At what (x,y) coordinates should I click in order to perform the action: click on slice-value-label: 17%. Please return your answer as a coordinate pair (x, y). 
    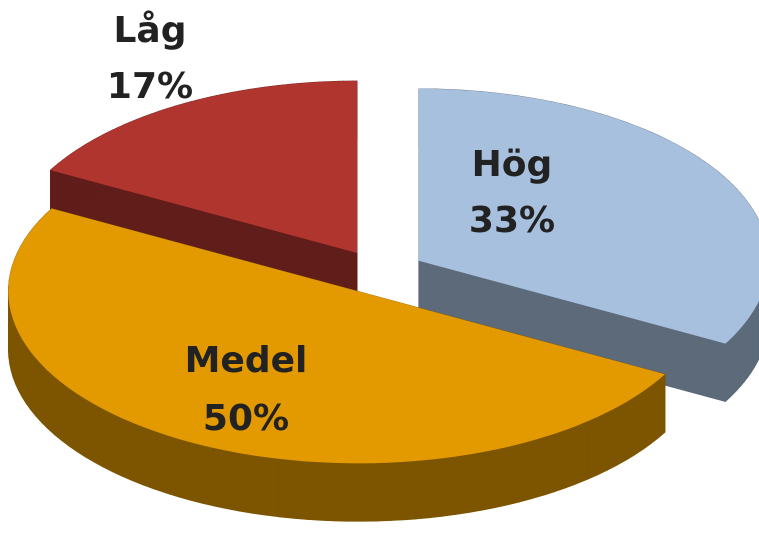
    Looking at the image, I should click on (150, 86).